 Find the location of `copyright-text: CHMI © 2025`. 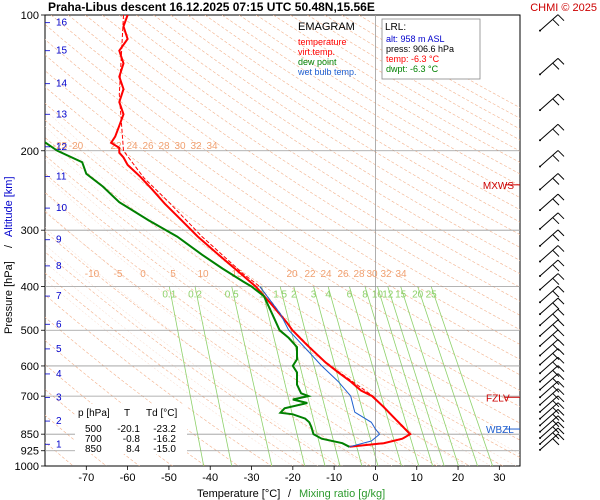

copyright-text: CHMI © 2025 is located at coordinates (563, 8).